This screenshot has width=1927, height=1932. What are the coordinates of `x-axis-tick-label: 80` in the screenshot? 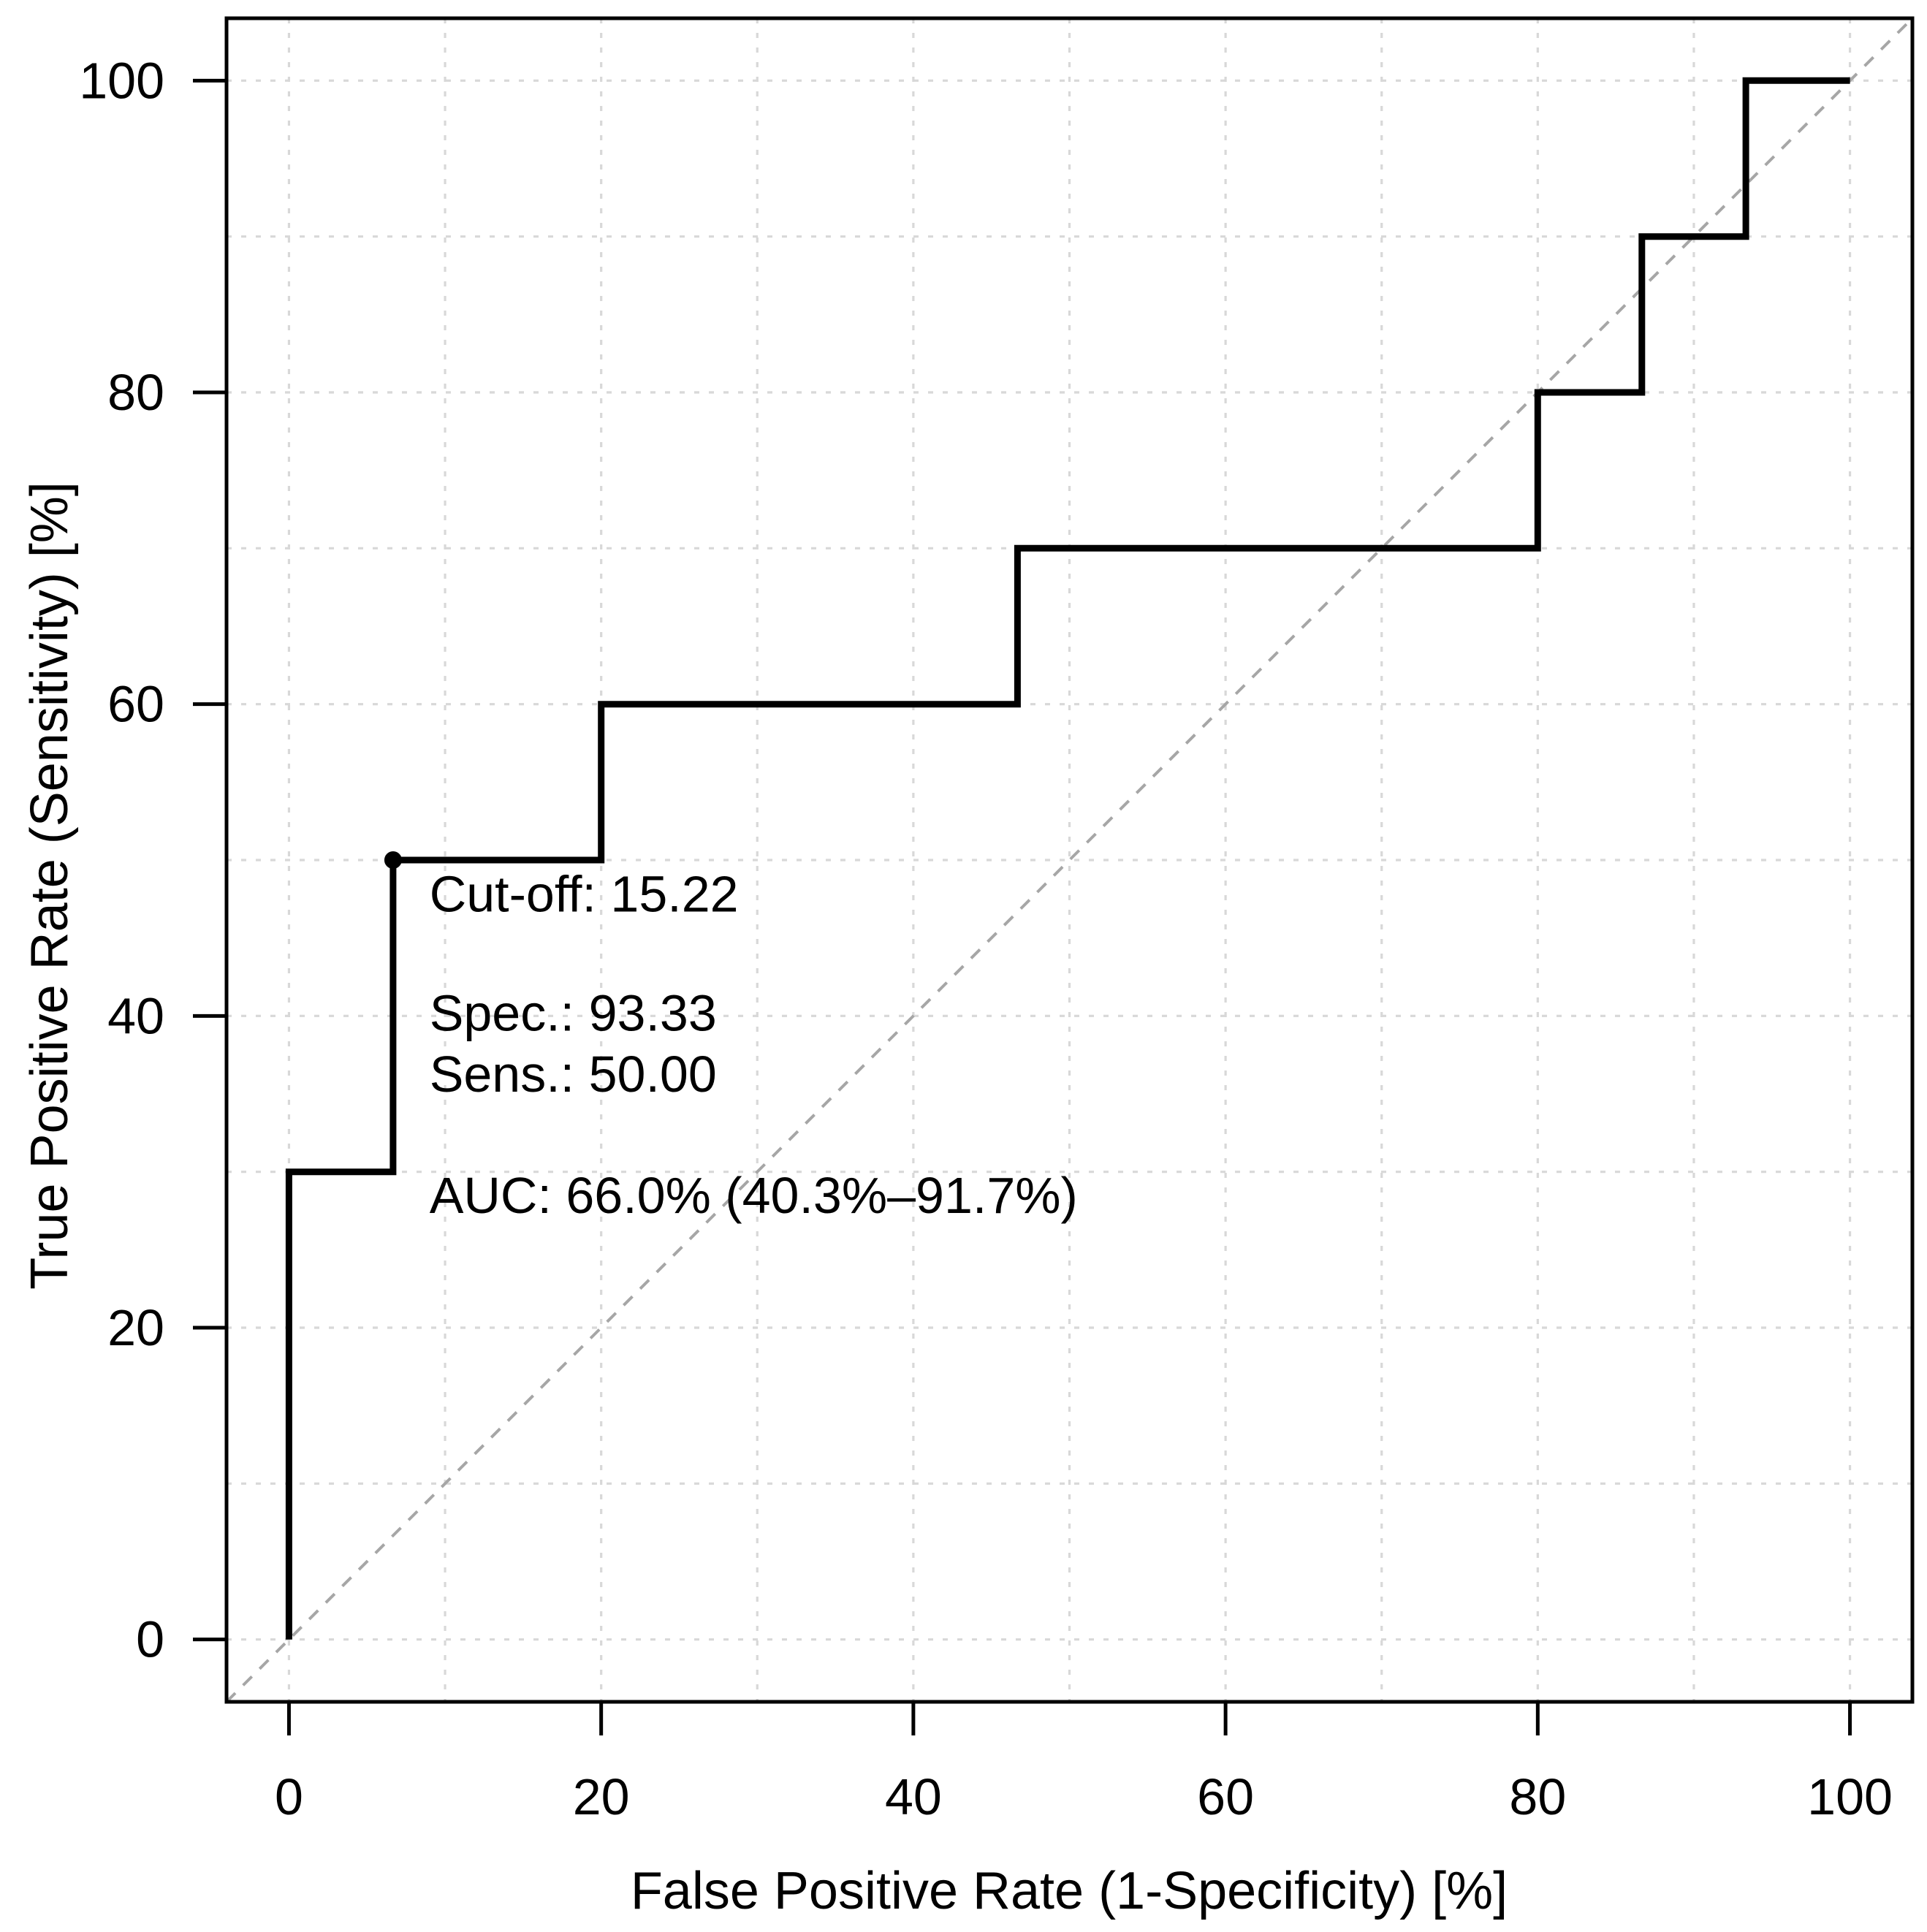 It's located at (1537, 1796).